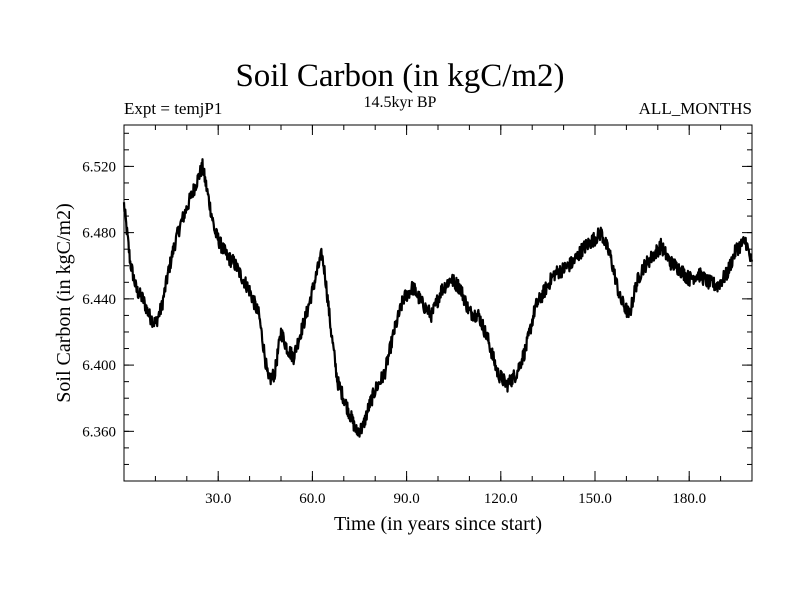 This screenshot has height=600, width=800. What do you see at coordinates (689, 499) in the screenshot?
I see `x-tick-label: 180.0` at bounding box center [689, 499].